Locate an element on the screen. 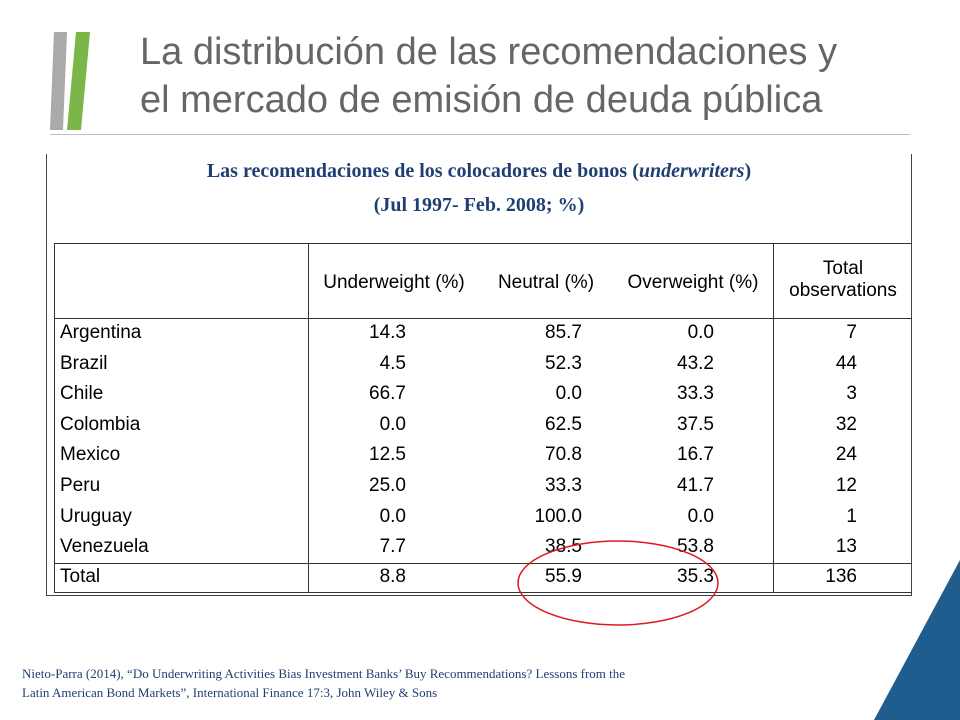 This screenshot has width=960, height=720. row-country: Mexico is located at coordinates (90, 455).